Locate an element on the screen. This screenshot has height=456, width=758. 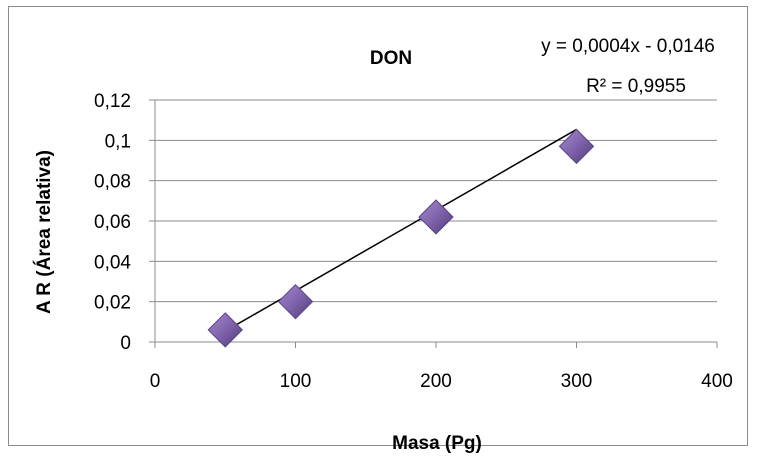
trendline-r-squared: R² = 0,9955 is located at coordinates (636, 86).